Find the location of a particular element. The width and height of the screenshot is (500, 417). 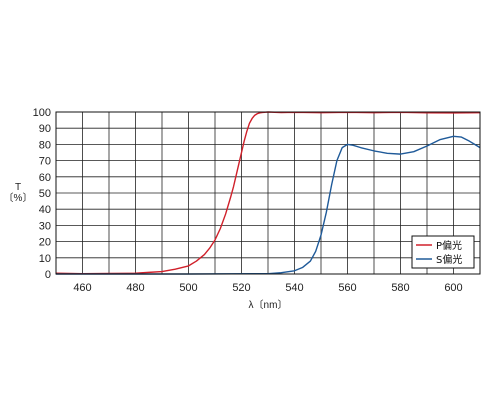

y-tick-labels: 0 10 20 30 40 50 60 70 80 90 100 is located at coordinates (42, 194).